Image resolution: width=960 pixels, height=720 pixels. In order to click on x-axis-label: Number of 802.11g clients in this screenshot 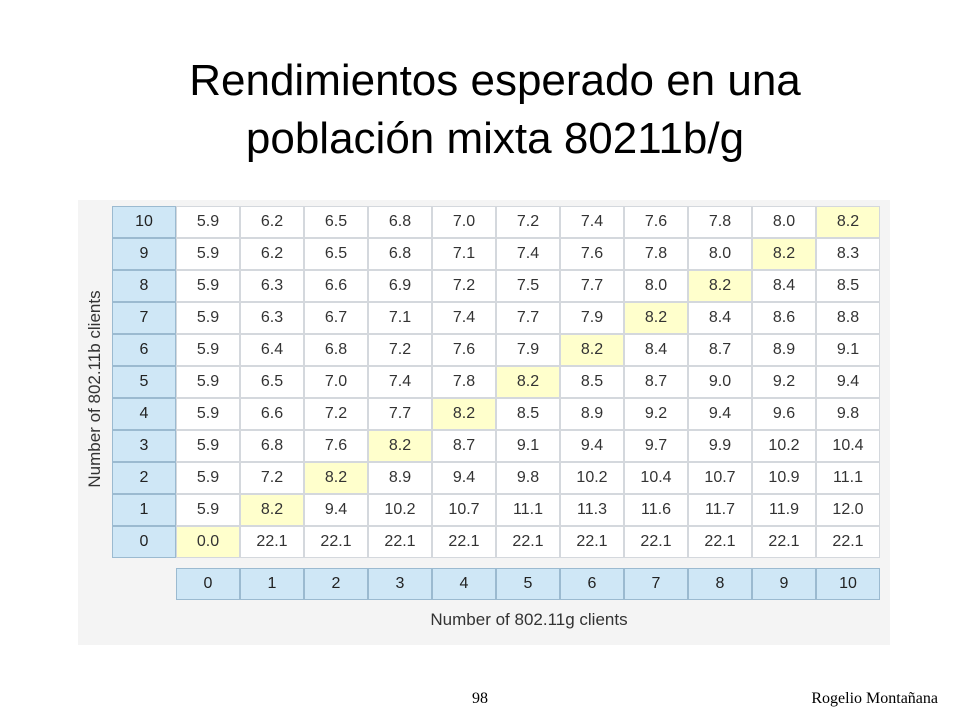, I will do `click(529, 619)`.